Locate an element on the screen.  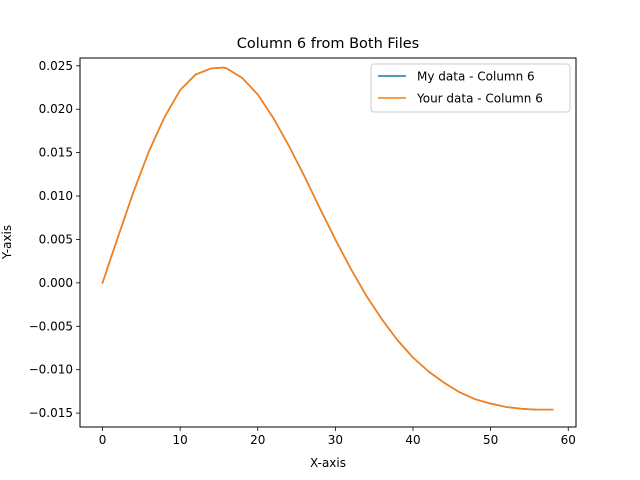
y-tick-label: 0.020 is located at coordinates (56, 109).